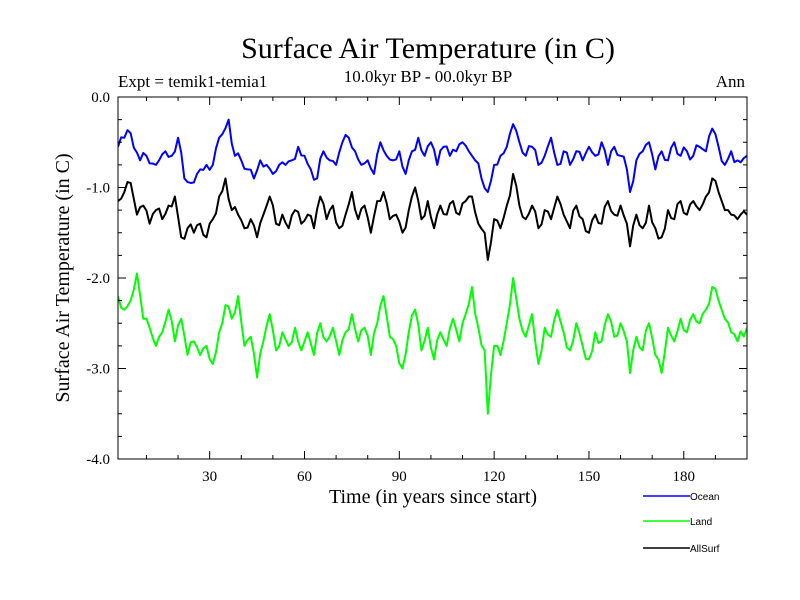  What do you see at coordinates (705, 549) in the screenshot?
I see `legend-label-allsurf: AllSurf` at bounding box center [705, 549].